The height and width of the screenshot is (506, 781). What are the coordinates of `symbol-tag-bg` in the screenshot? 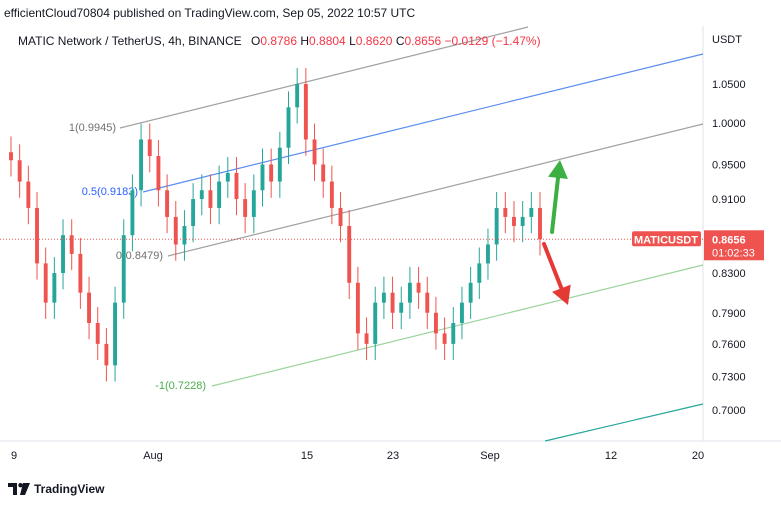 It's located at (666, 239).